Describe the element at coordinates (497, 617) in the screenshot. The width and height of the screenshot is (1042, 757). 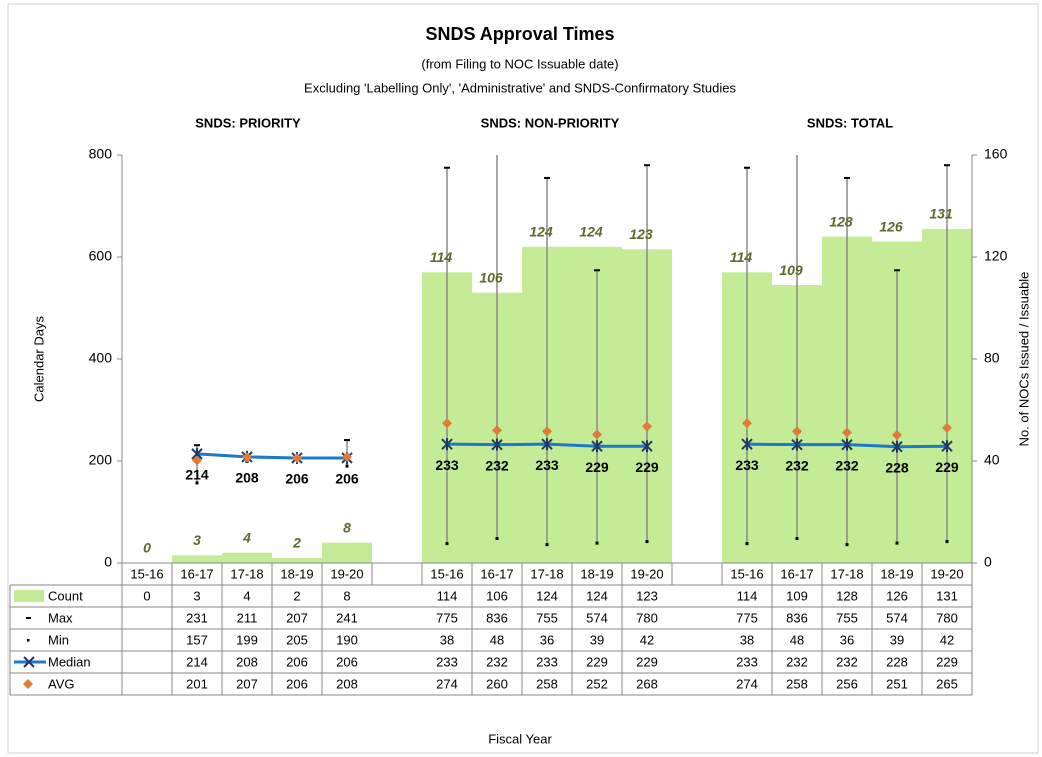
I see `table-cell: 836` at that location.